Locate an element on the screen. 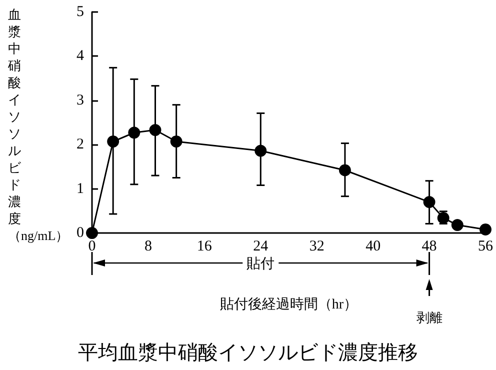 Image resolution: width=496 pixels, height=370 pixels. x-axis-title: 貼付後経過時間（hr） is located at coordinates (289, 304).